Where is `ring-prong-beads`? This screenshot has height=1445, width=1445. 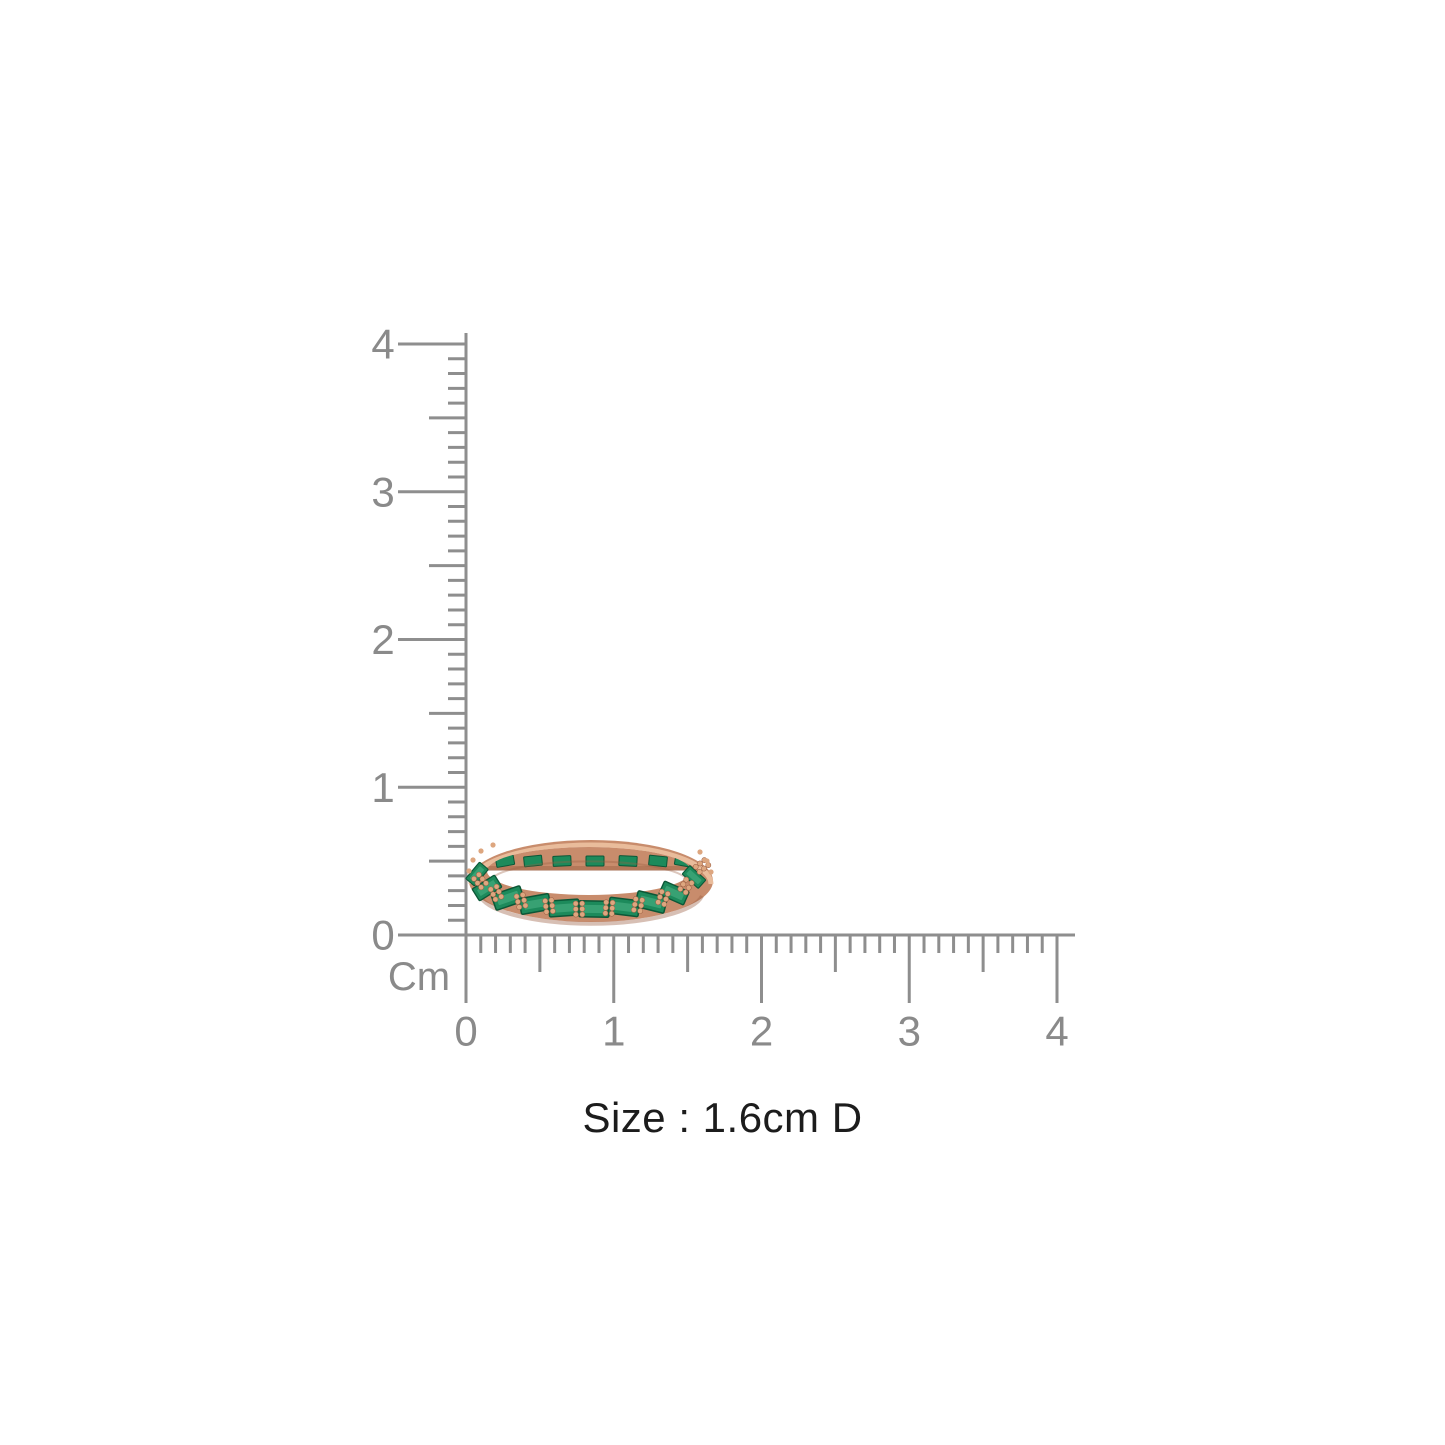 ring-prong-beads is located at coordinates (591, 887).